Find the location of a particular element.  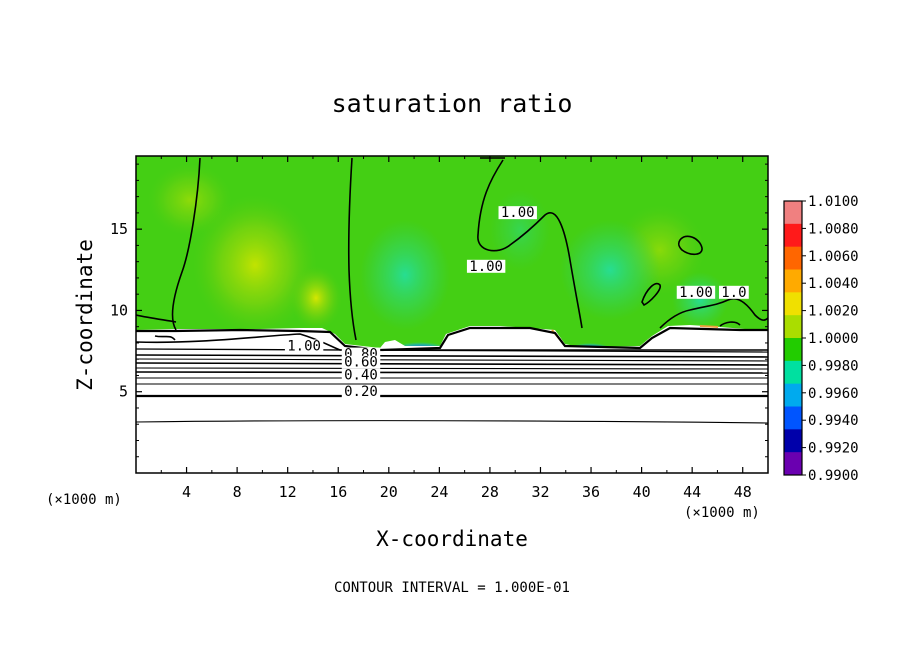

colorbar-label: 0.9940 is located at coordinates (833, 421).